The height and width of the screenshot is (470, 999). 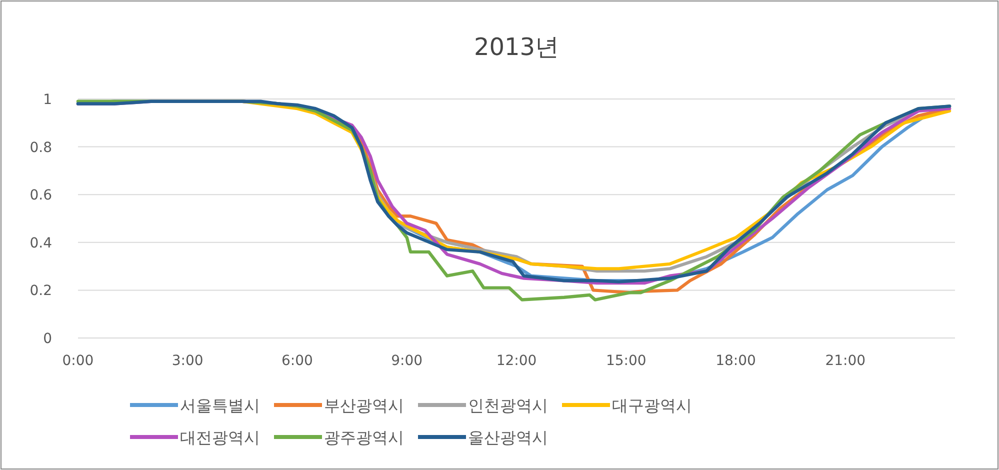 I want to click on legend-label: 대구광역시, so click(x=652, y=405).